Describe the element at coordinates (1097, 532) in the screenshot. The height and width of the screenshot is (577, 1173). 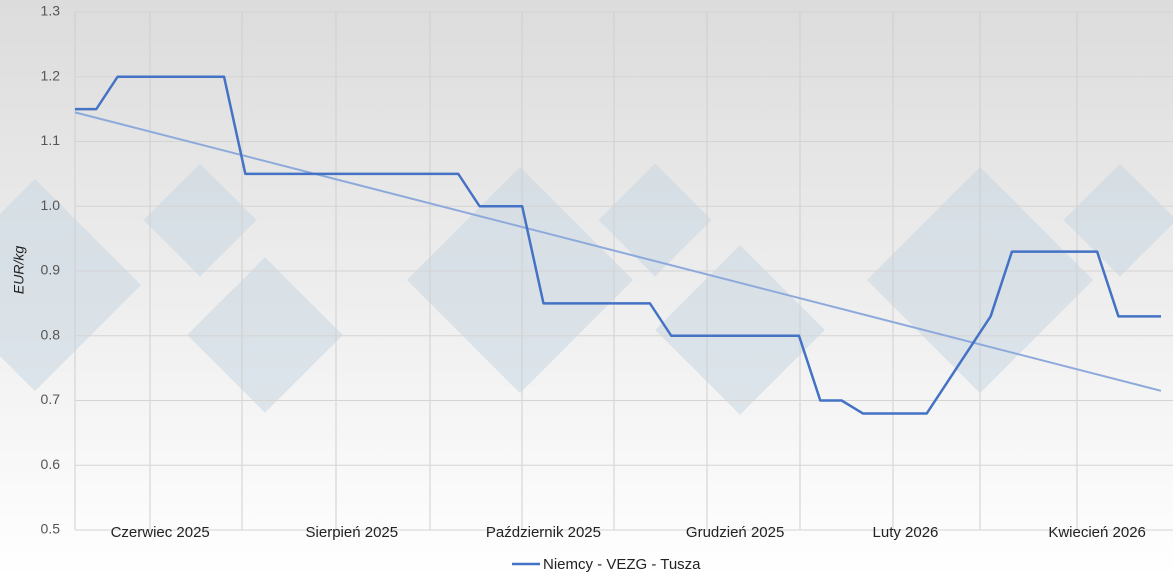
I see `x-tick-label: Kwiecień 2026` at that location.